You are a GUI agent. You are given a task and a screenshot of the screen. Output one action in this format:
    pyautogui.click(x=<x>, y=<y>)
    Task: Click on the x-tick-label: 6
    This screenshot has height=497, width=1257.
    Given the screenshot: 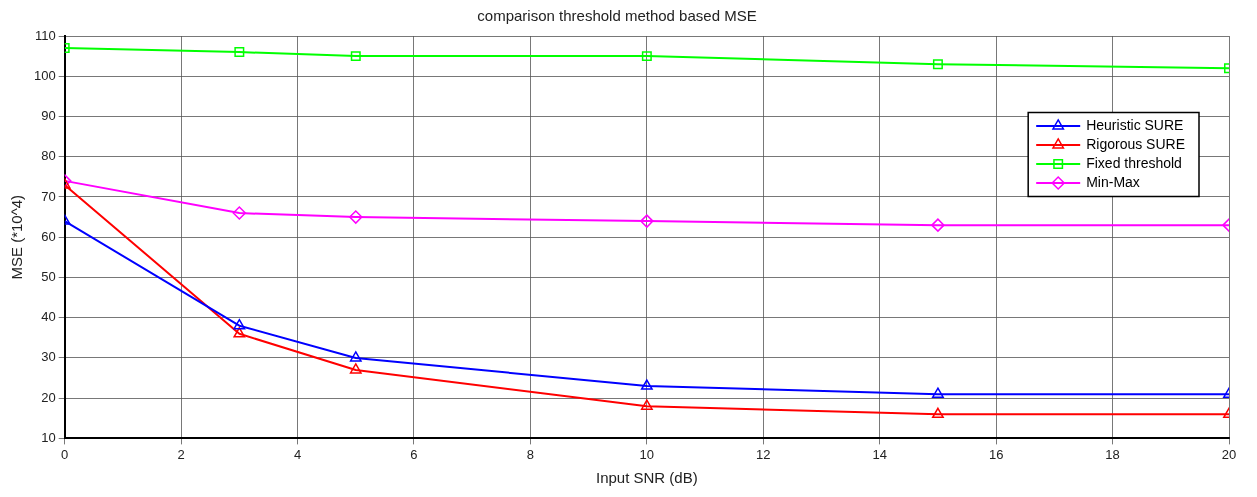 What is the action you would take?
    pyautogui.click(x=414, y=454)
    